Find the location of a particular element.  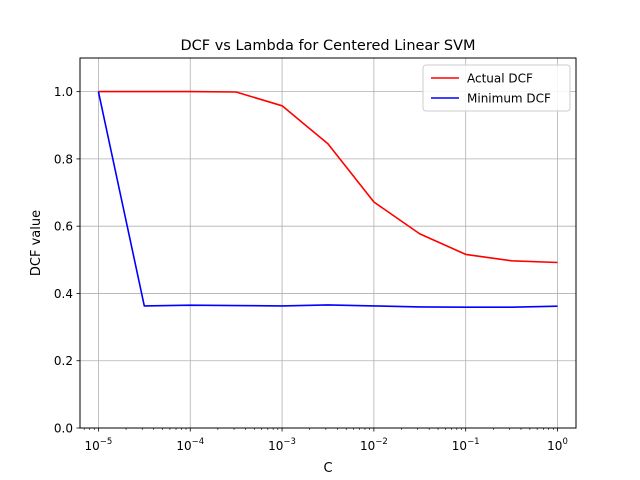

x-tick-label: 10⁻³ is located at coordinates (282, 445).